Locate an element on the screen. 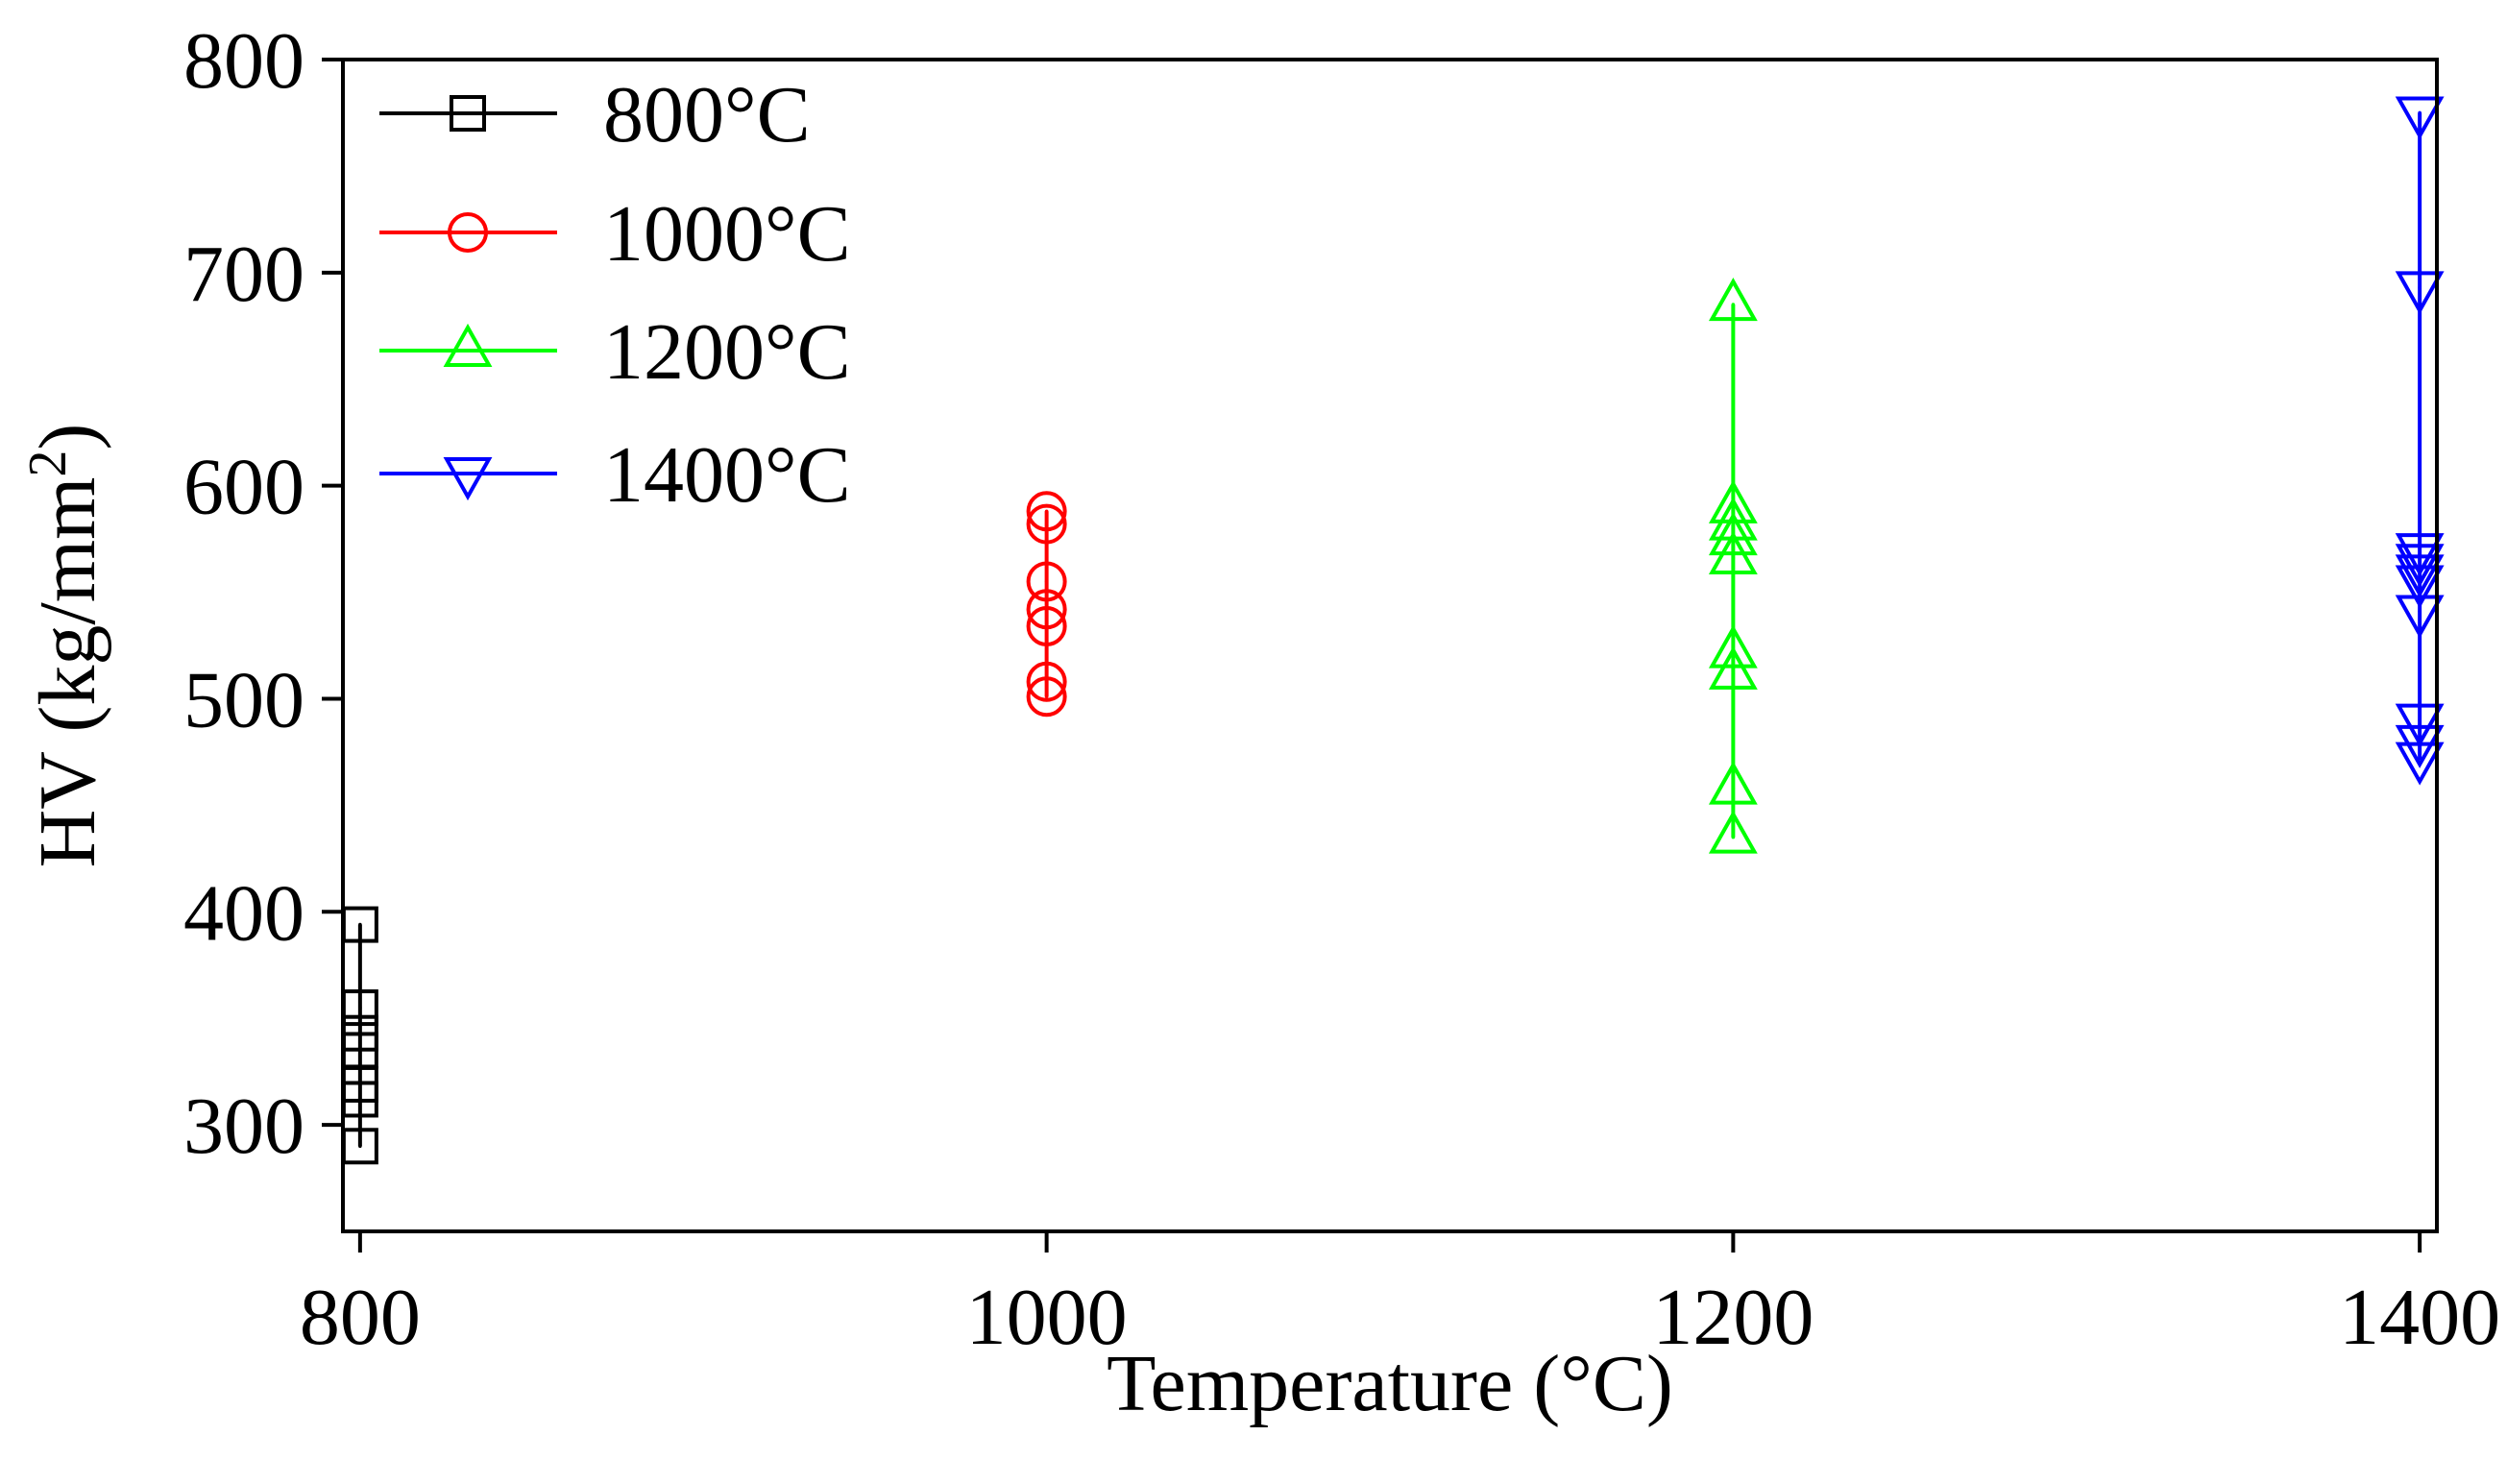  legend-label: 1200°C is located at coordinates (727, 352).